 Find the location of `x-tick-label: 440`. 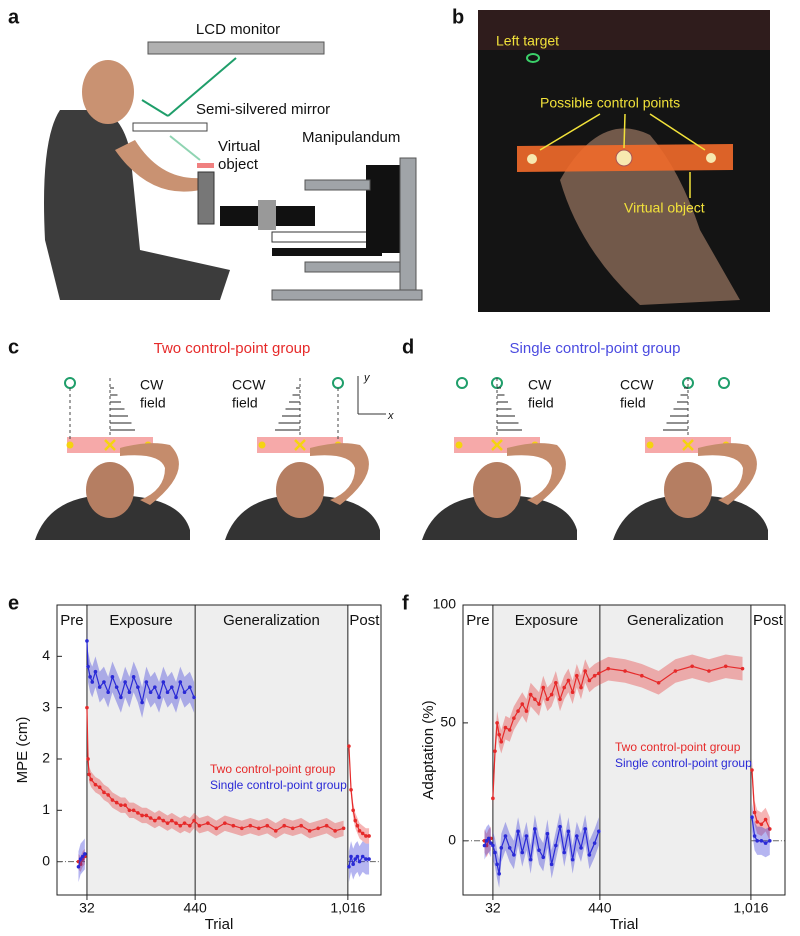

x-tick-label: 440 is located at coordinates (195, 908).